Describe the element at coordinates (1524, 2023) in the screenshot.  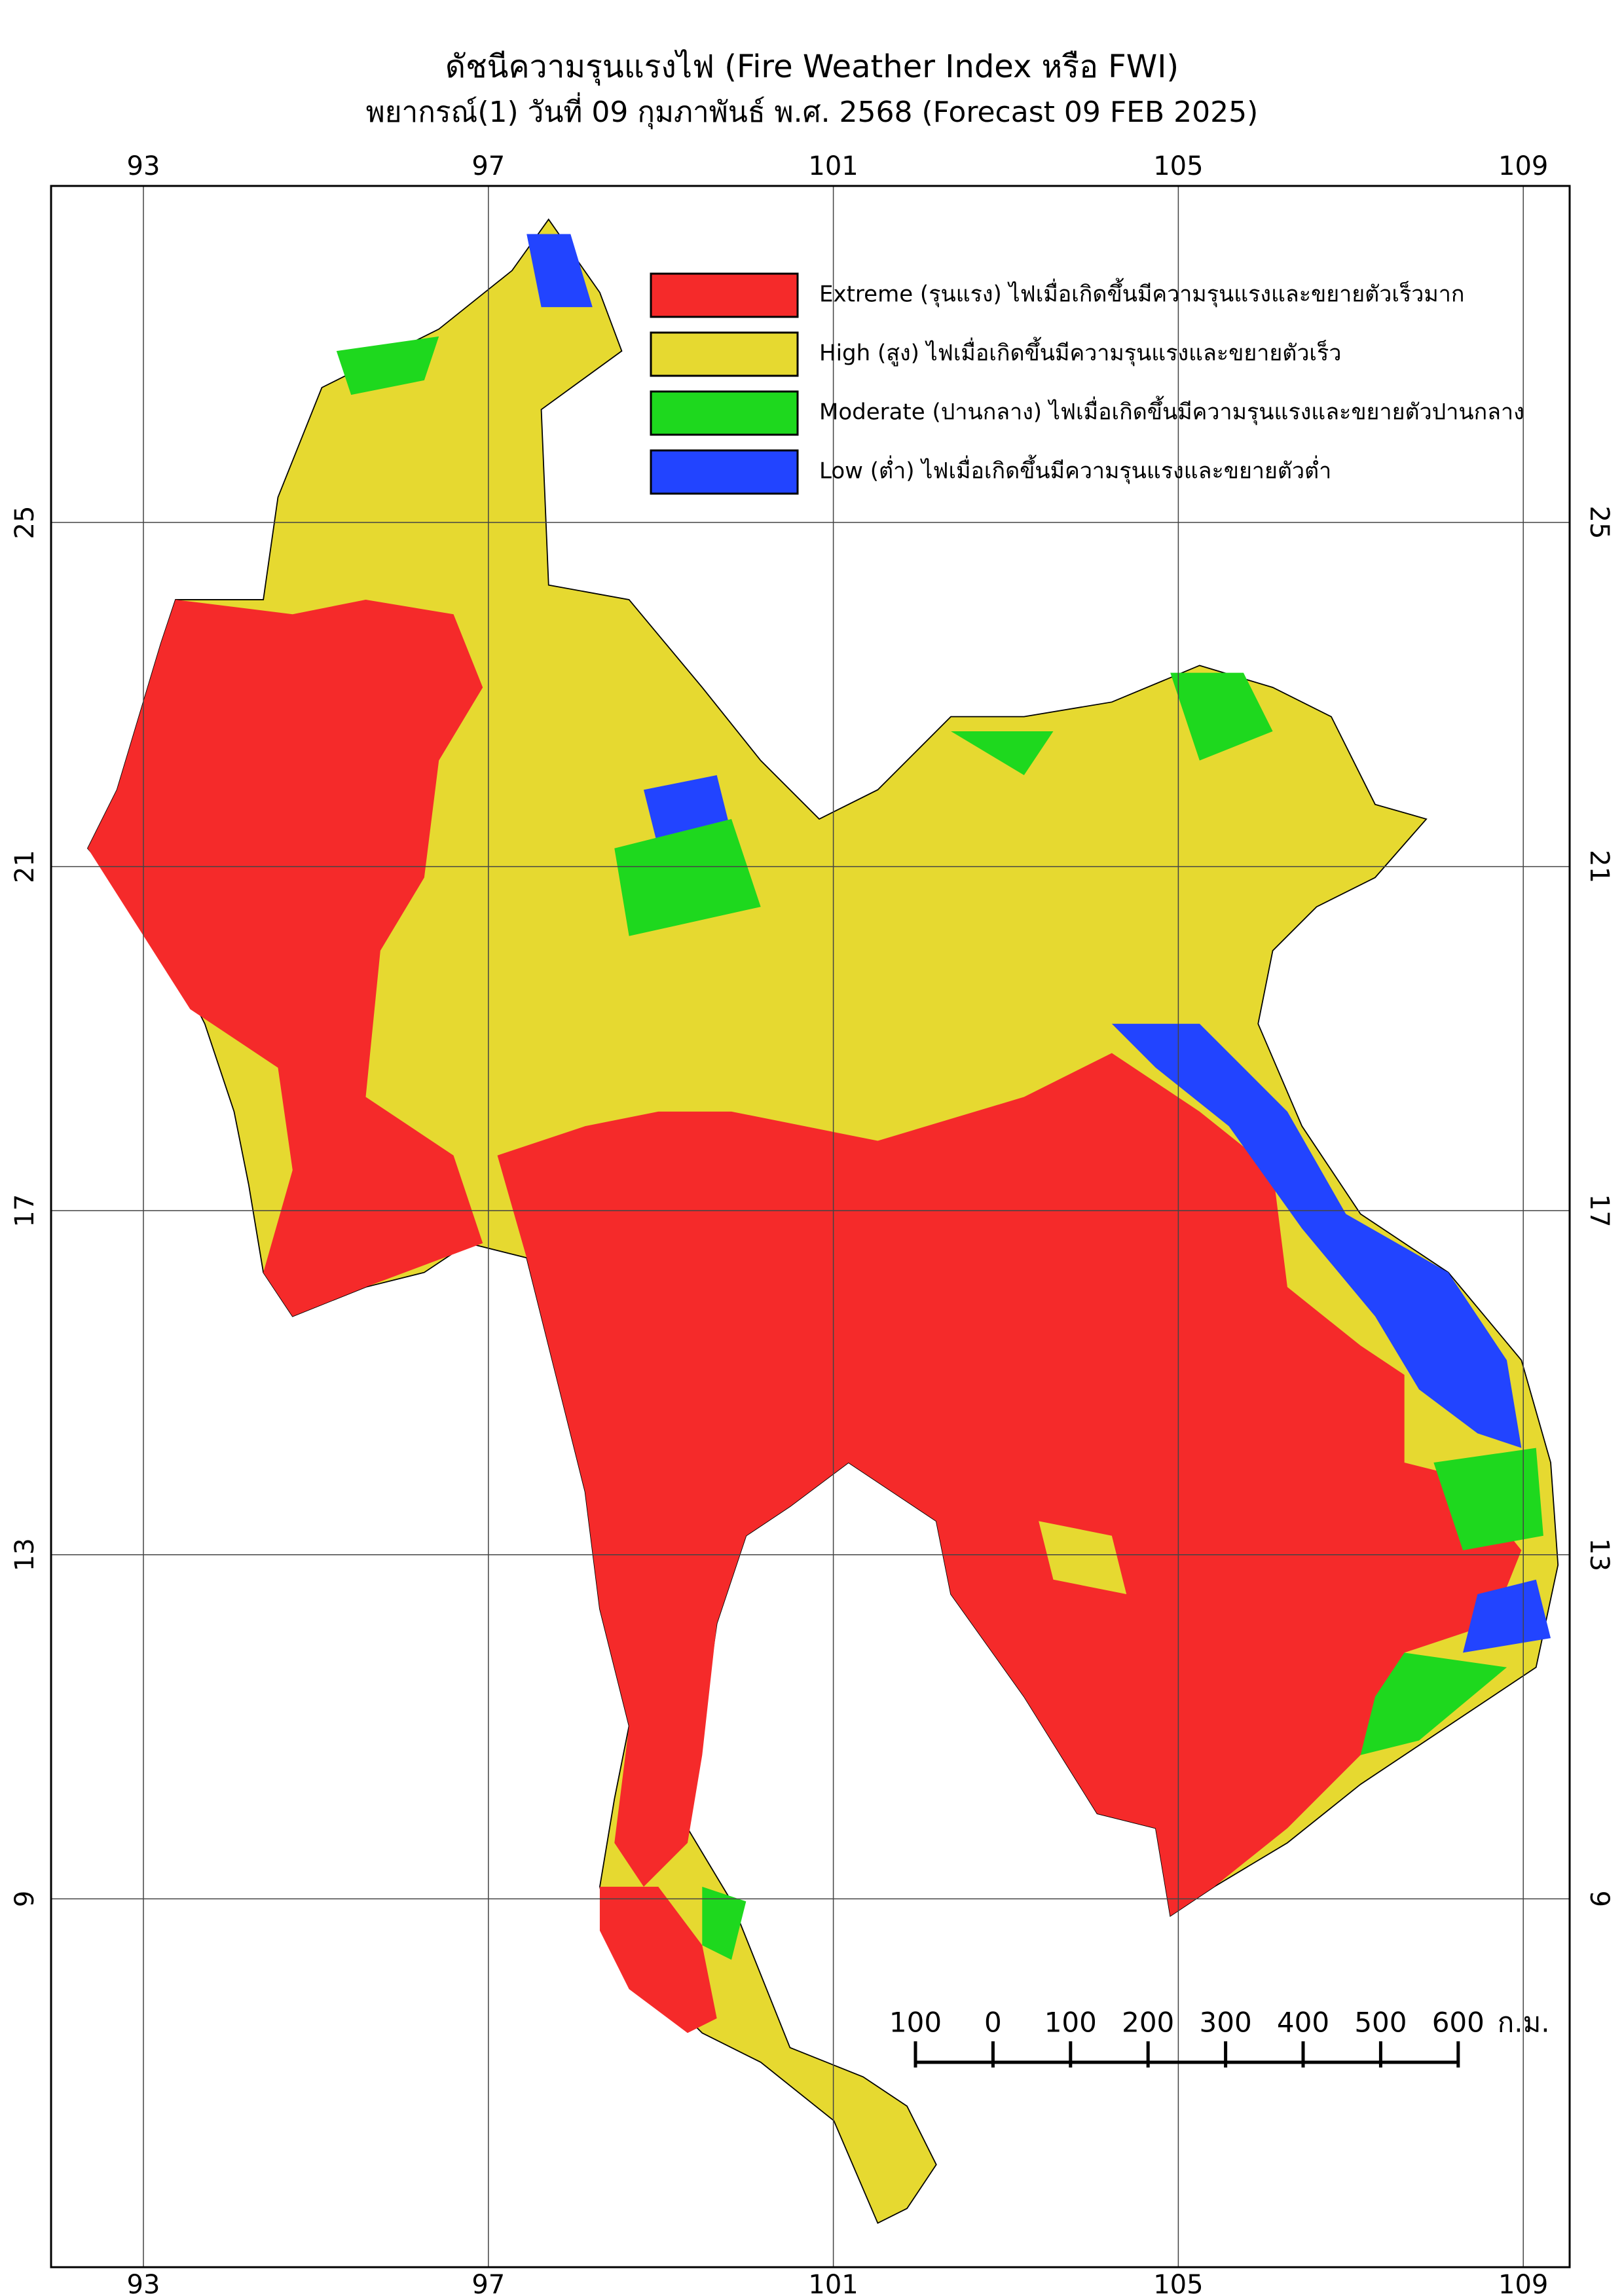
I see `scale-unit: ก.ม.` at that location.